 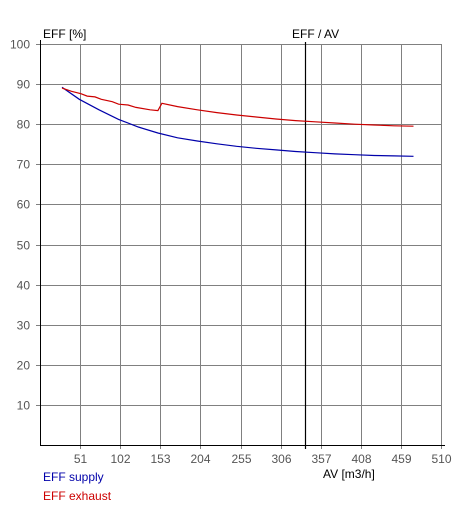 What do you see at coordinates (24, 406) in the screenshot?
I see `y-tick-label: 10` at bounding box center [24, 406].